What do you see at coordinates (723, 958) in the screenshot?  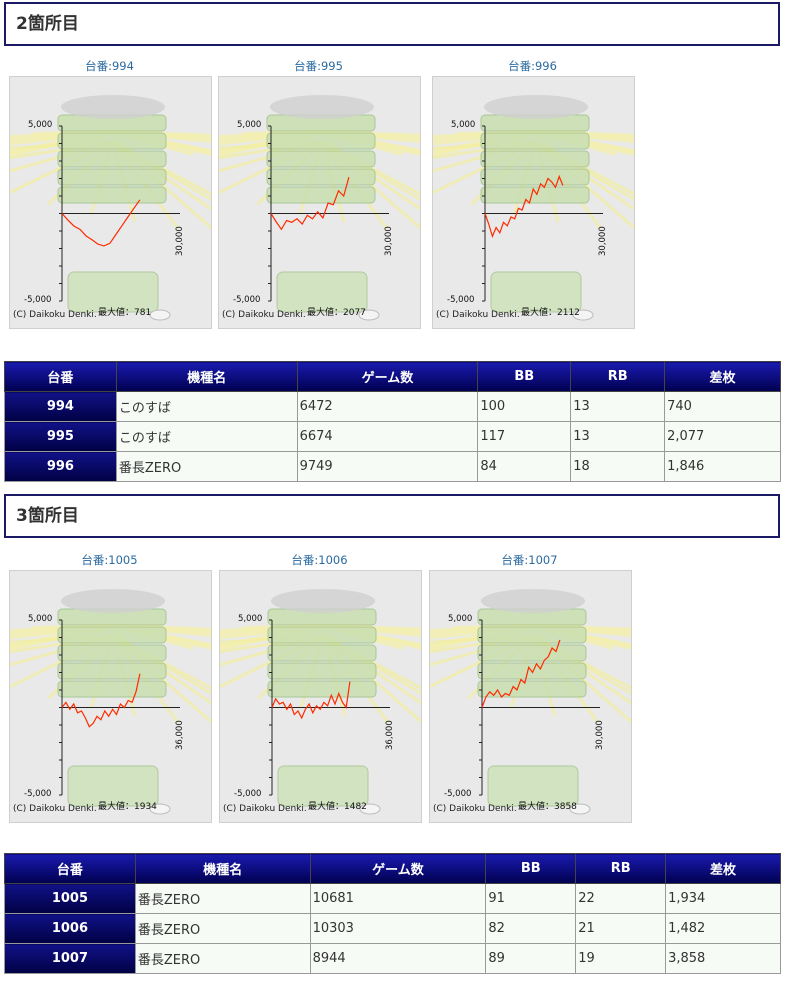 I see `diff-count: 3,858` at bounding box center [723, 958].